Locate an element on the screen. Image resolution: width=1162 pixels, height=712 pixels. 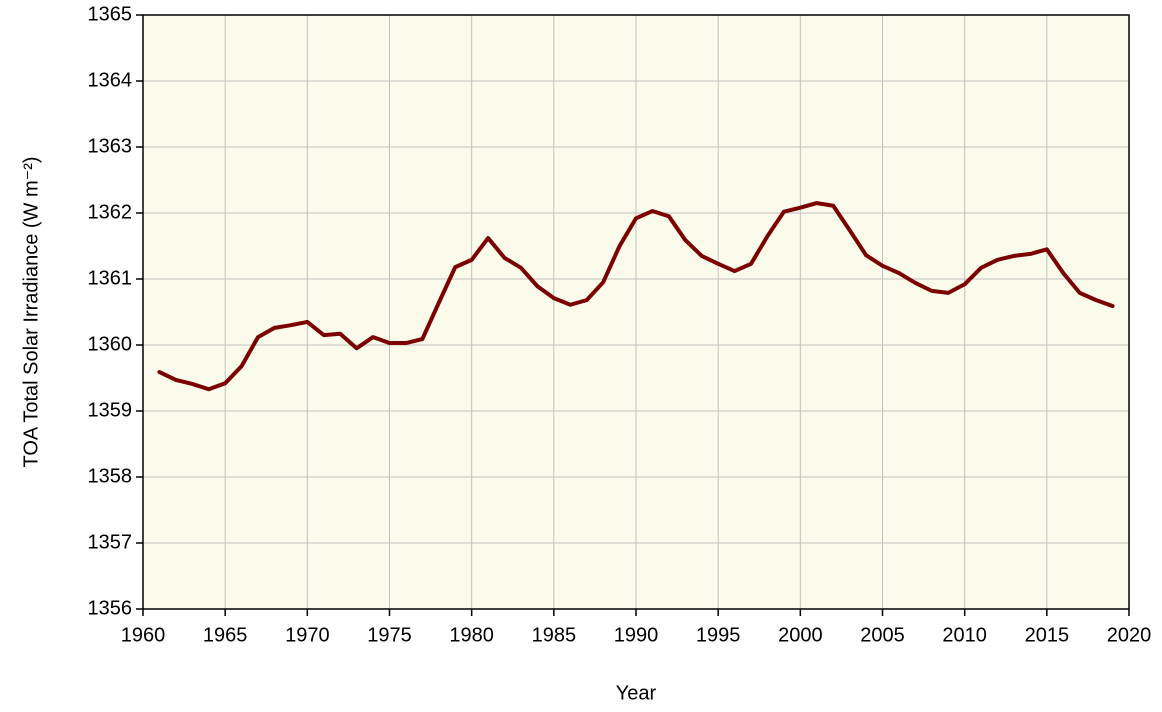
y-tick-label: 1364 is located at coordinates (110, 80).